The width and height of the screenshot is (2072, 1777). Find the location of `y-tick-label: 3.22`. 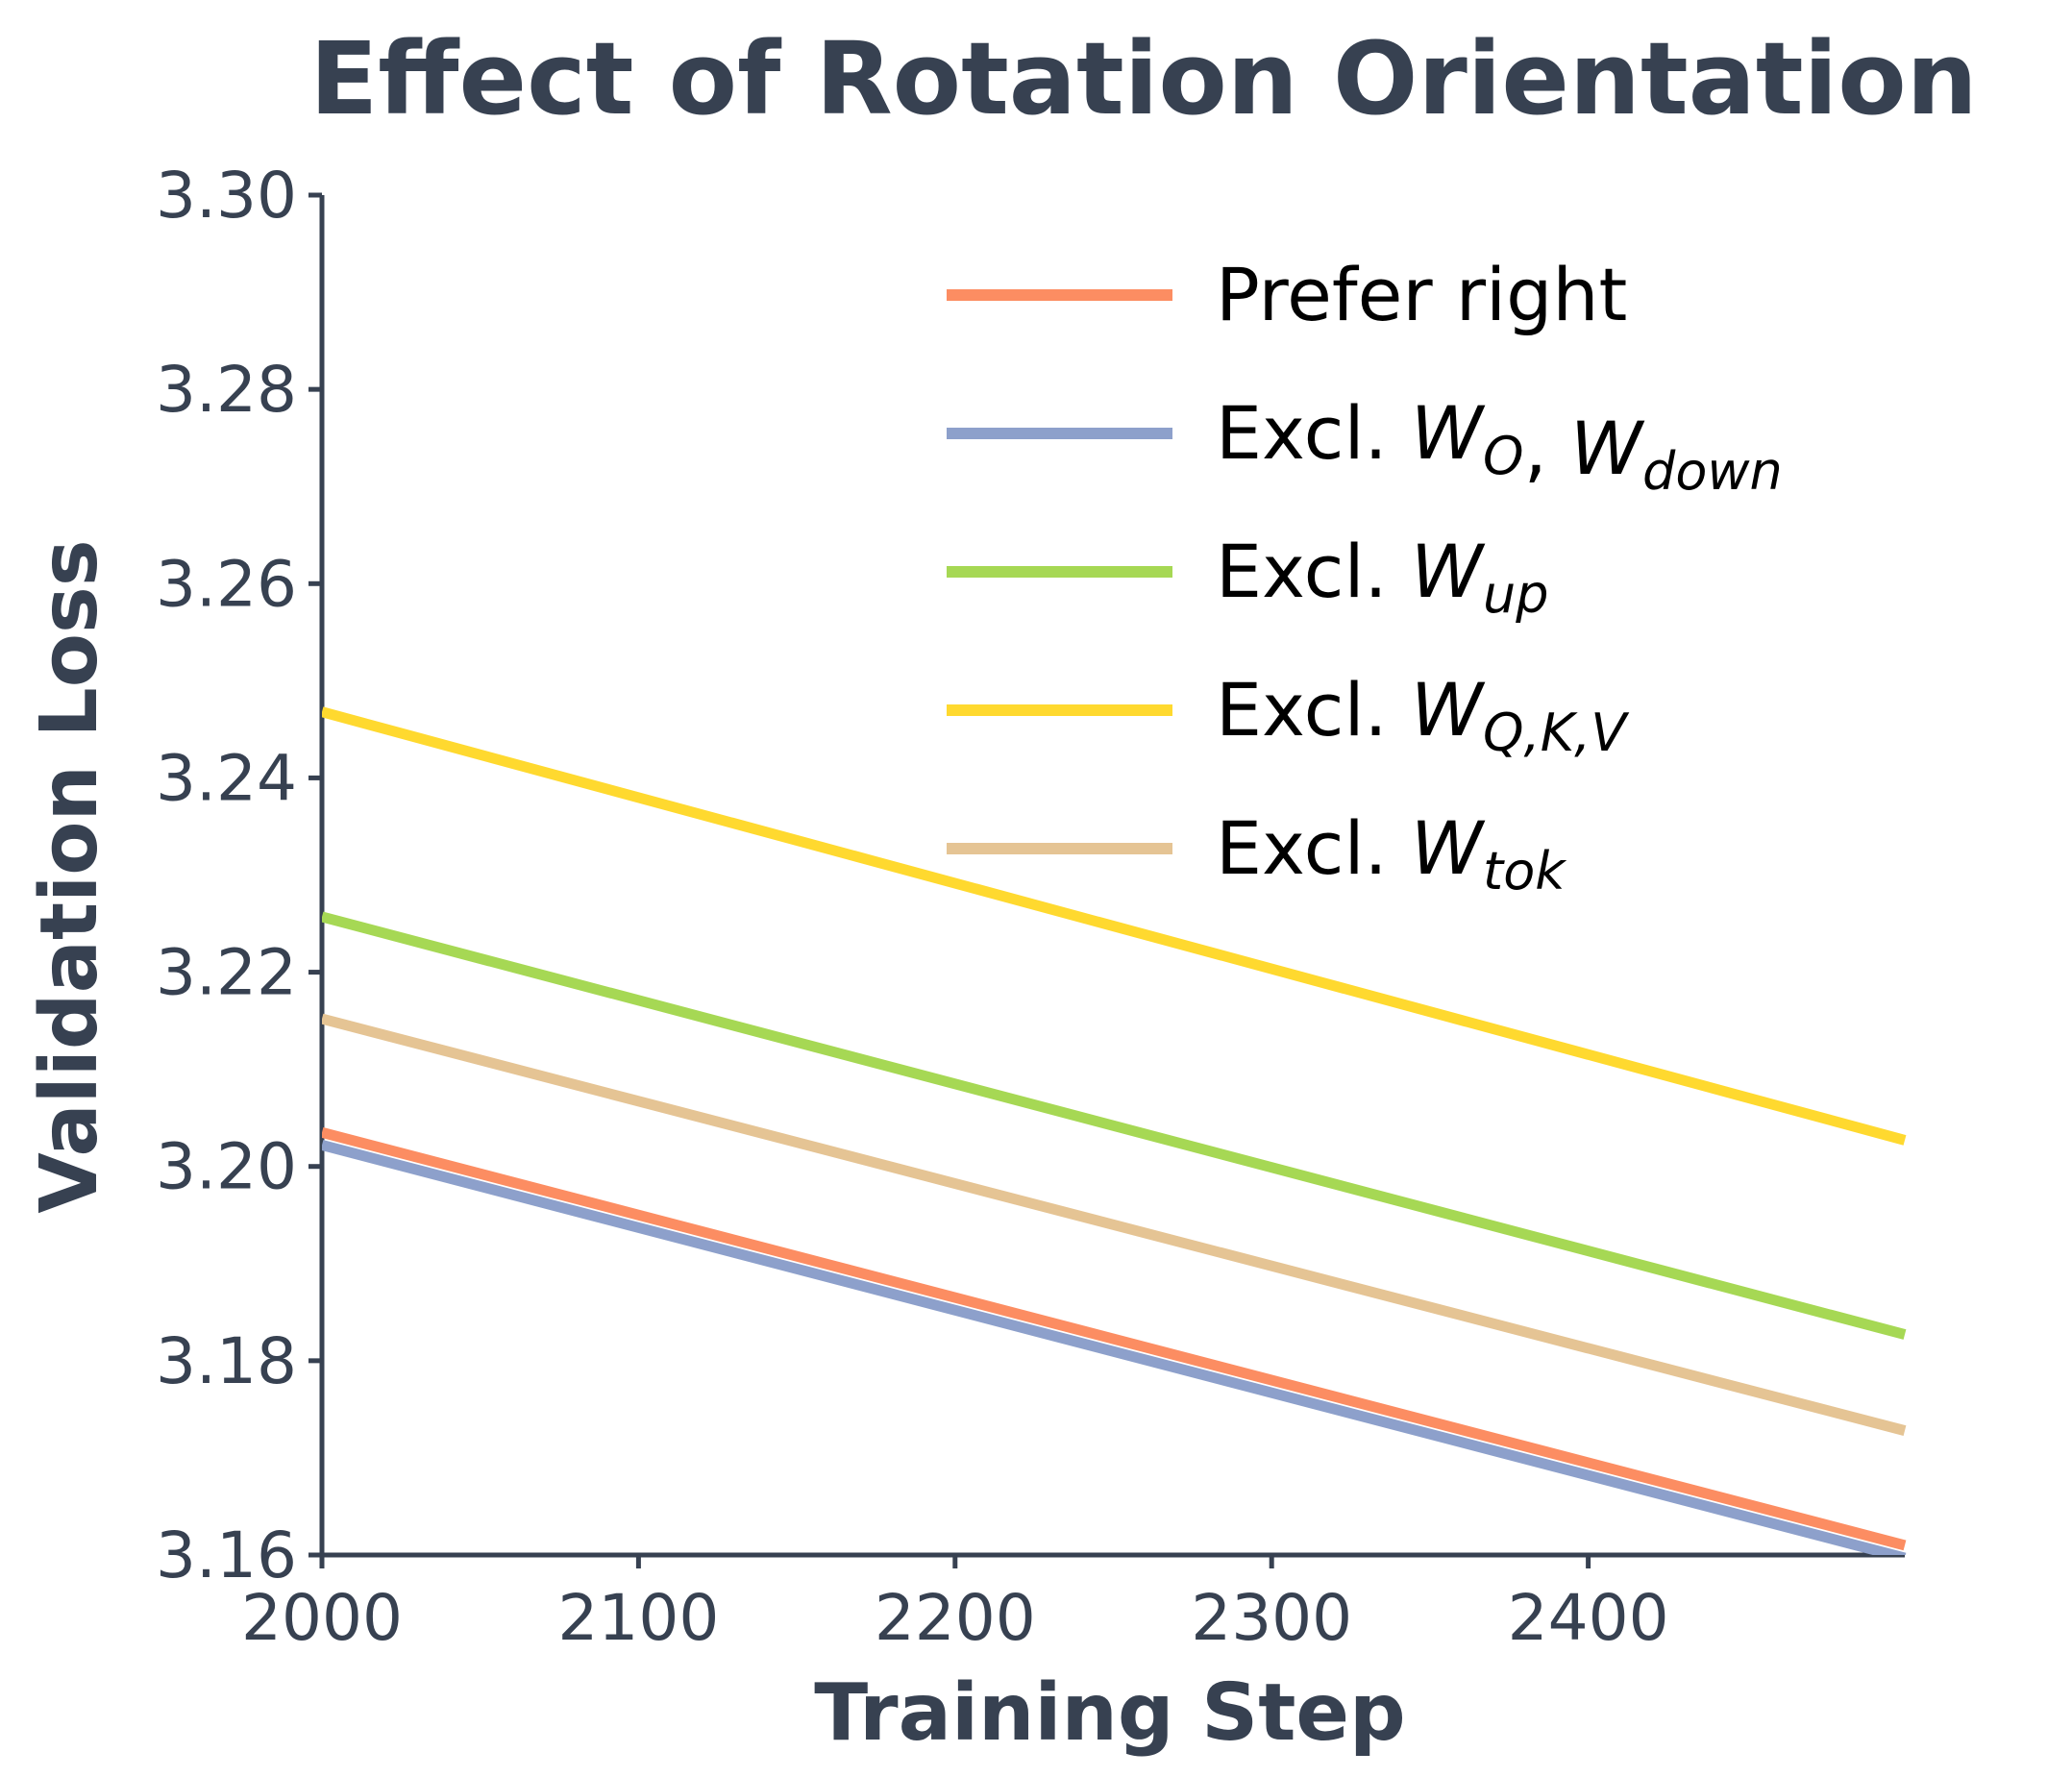

y-tick-label: 3.22 is located at coordinates (226, 973).